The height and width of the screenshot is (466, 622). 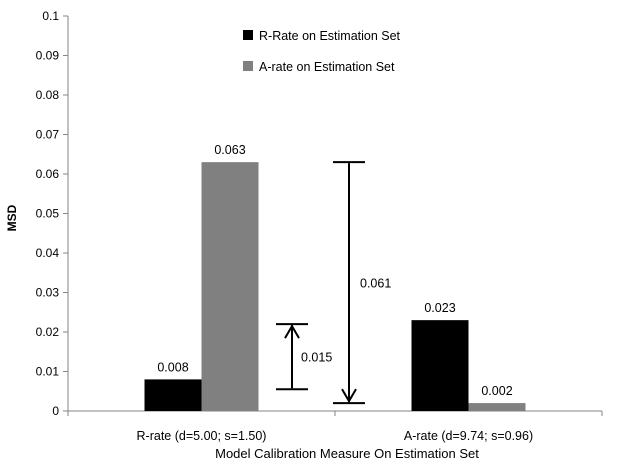 What do you see at coordinates (48, 253) in the screenshot?
I see `y-tick-label: 0.04` at bounding box center [48, 253].